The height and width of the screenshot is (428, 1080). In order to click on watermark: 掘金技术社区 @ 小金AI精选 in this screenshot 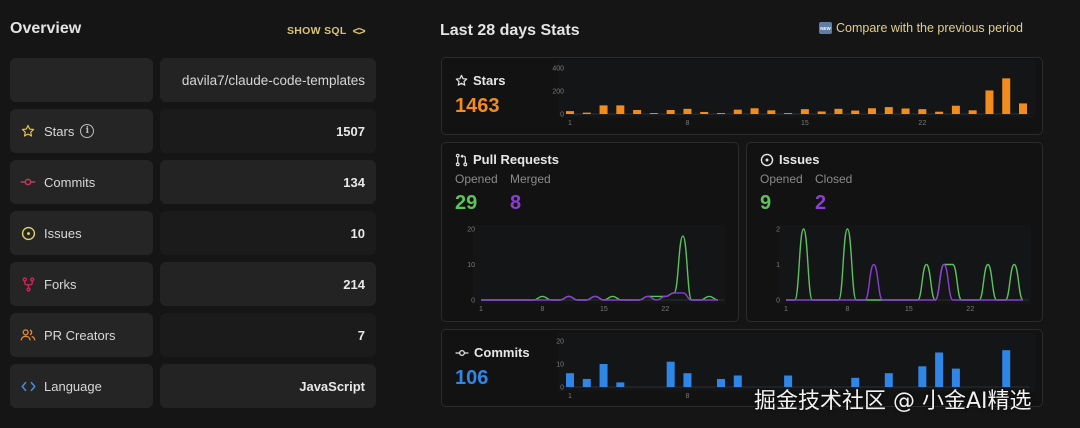, I will do `click(893, 401)`.